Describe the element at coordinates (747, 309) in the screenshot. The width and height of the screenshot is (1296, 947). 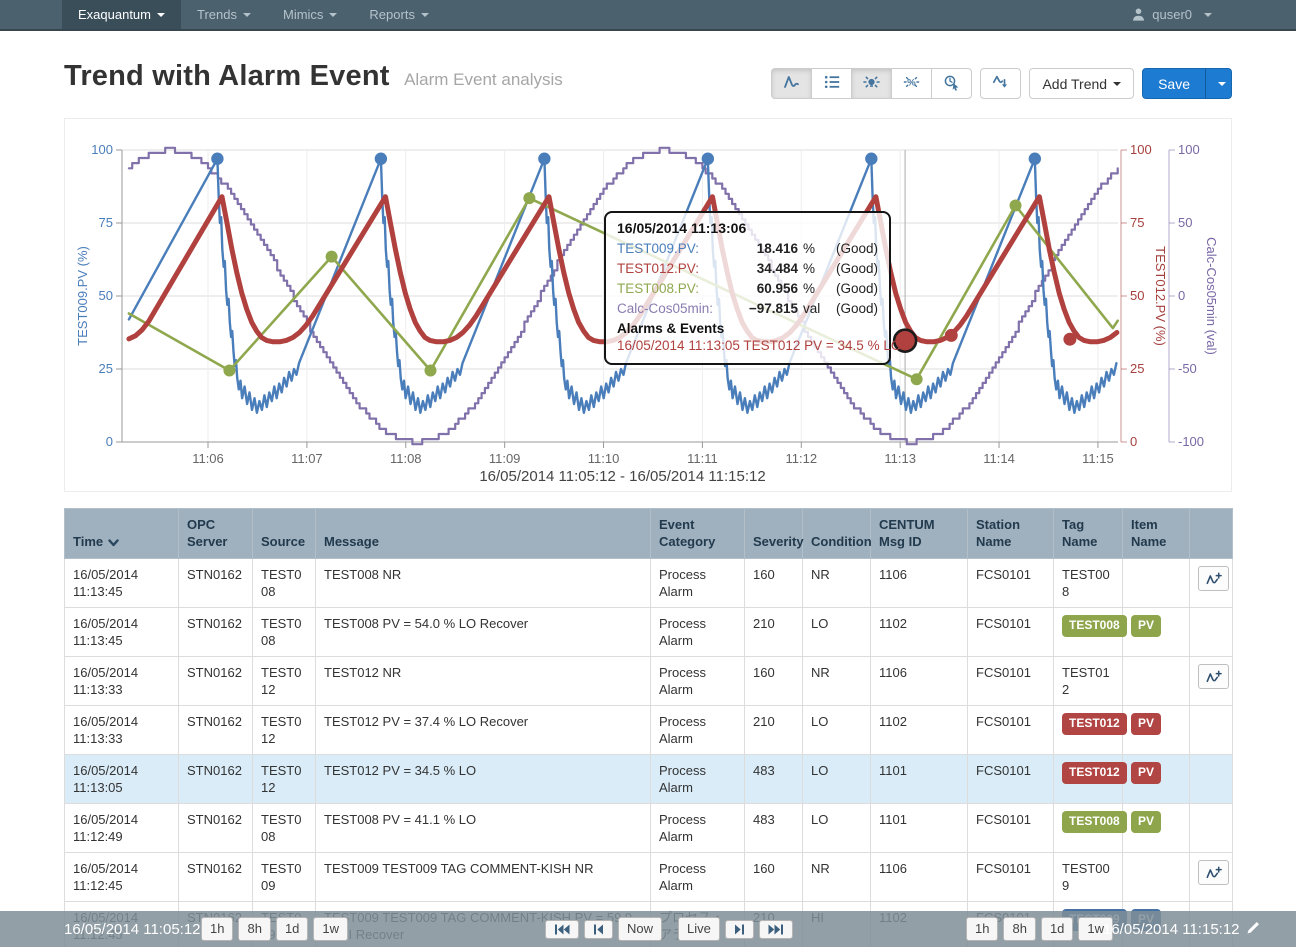
I see `tooltip-row: Calc-Cos05min: −97.815 val (Good)` at that location.